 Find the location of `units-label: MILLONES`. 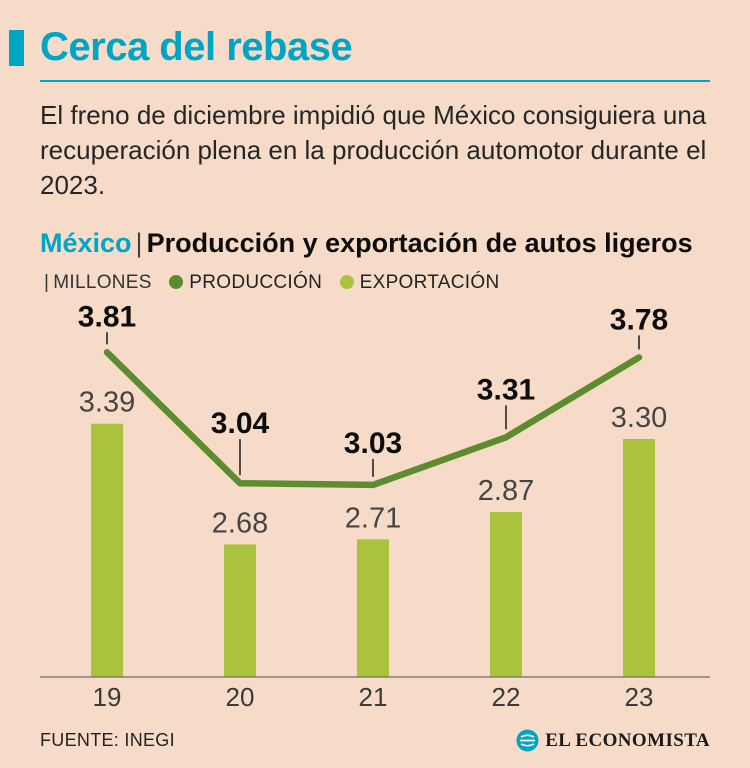

units-label: MILLONES is located at coordinates (102, 283).